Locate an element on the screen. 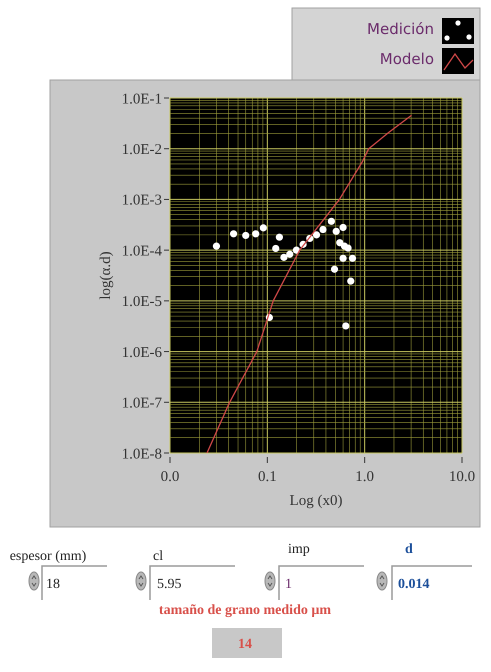 The width and height of the screenshot is (491, 672). y-tick-label: 1.0E-2 is located at coordinates (142, 150).